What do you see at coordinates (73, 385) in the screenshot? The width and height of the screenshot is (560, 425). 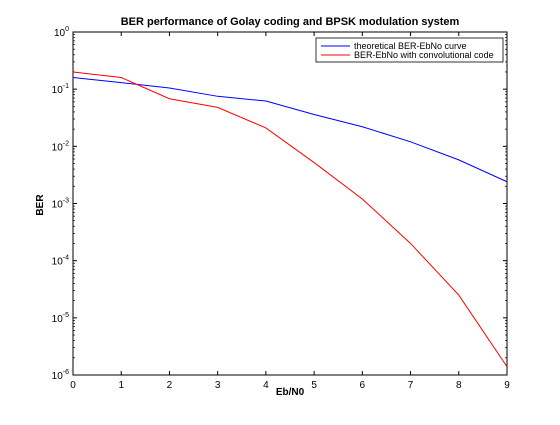 I see `x-tick-label: 0` at bounding box center [73, 385].